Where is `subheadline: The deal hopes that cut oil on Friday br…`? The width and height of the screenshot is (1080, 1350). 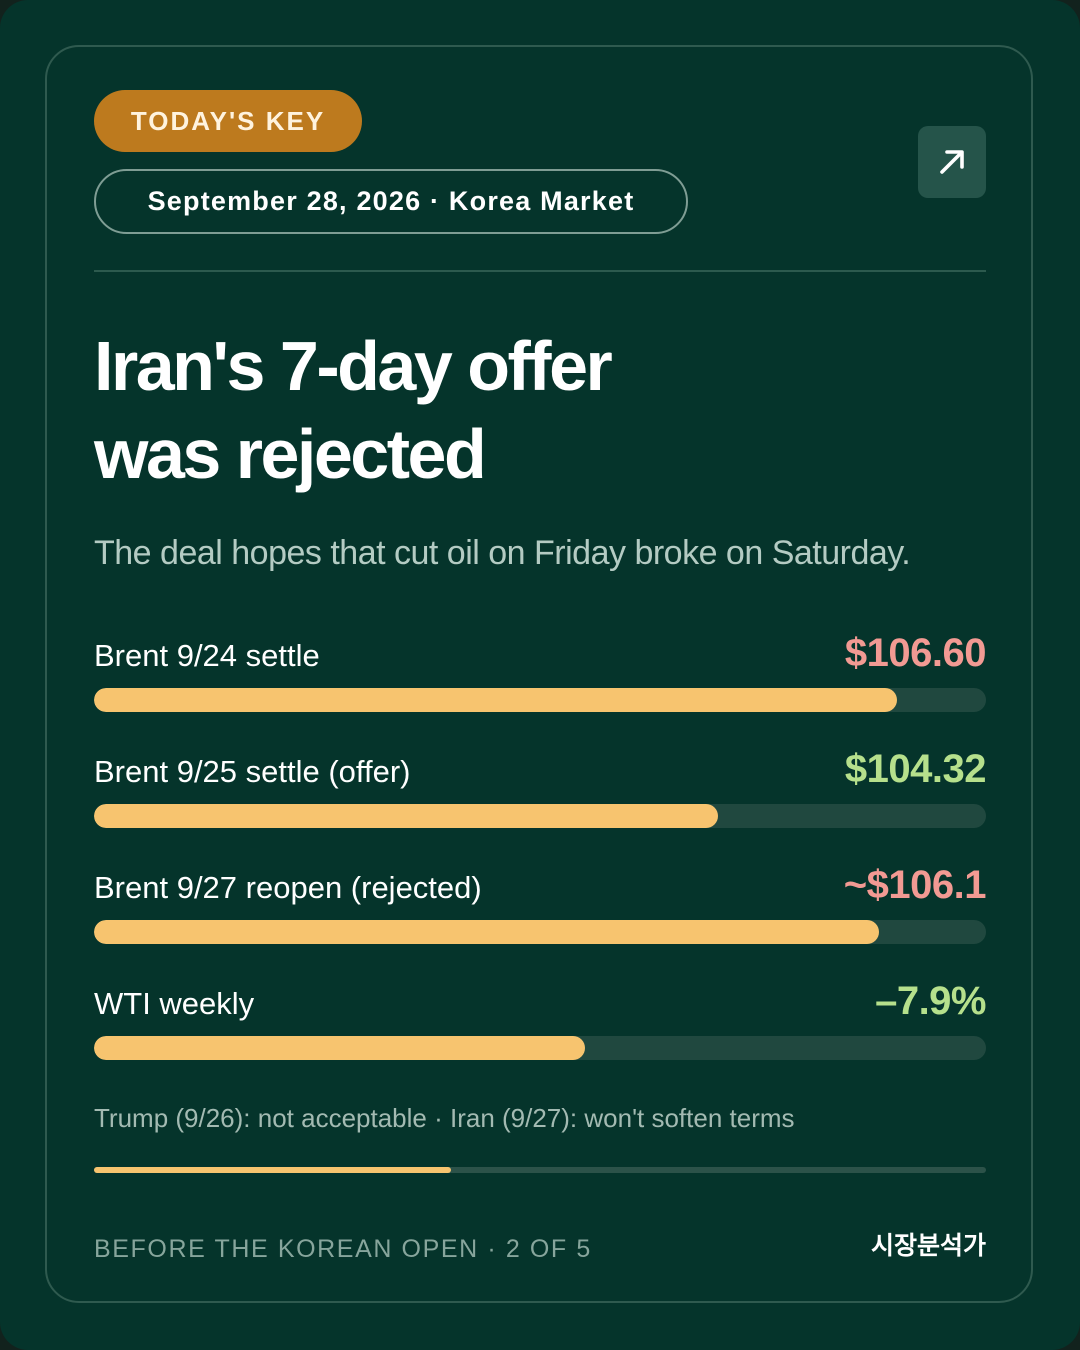 subheadline: The deal hopes that cut oil on Friday br… is located at coordinates (502, 553).